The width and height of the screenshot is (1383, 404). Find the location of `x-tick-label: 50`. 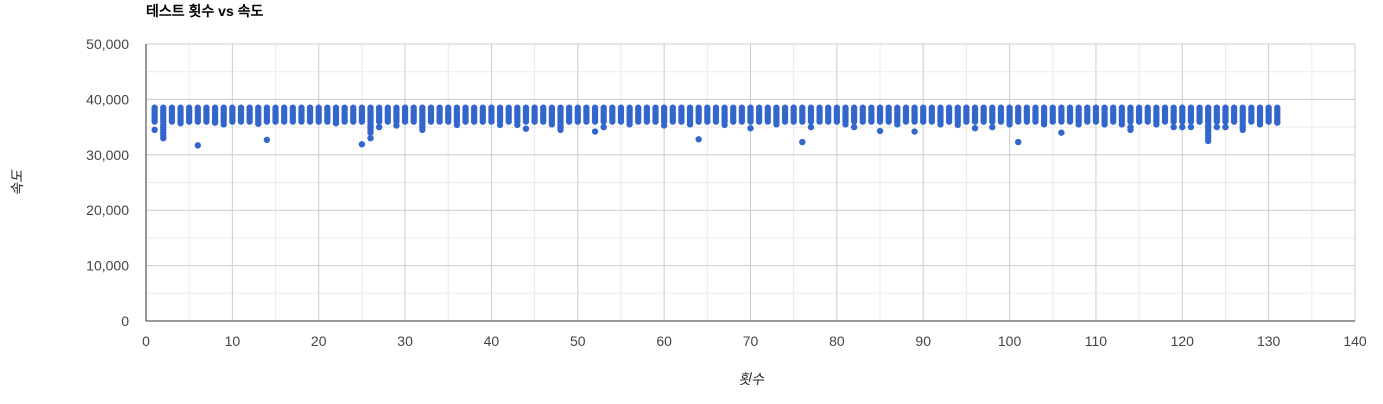

x-tick-label: 50 is located at coordinates (578, 341).